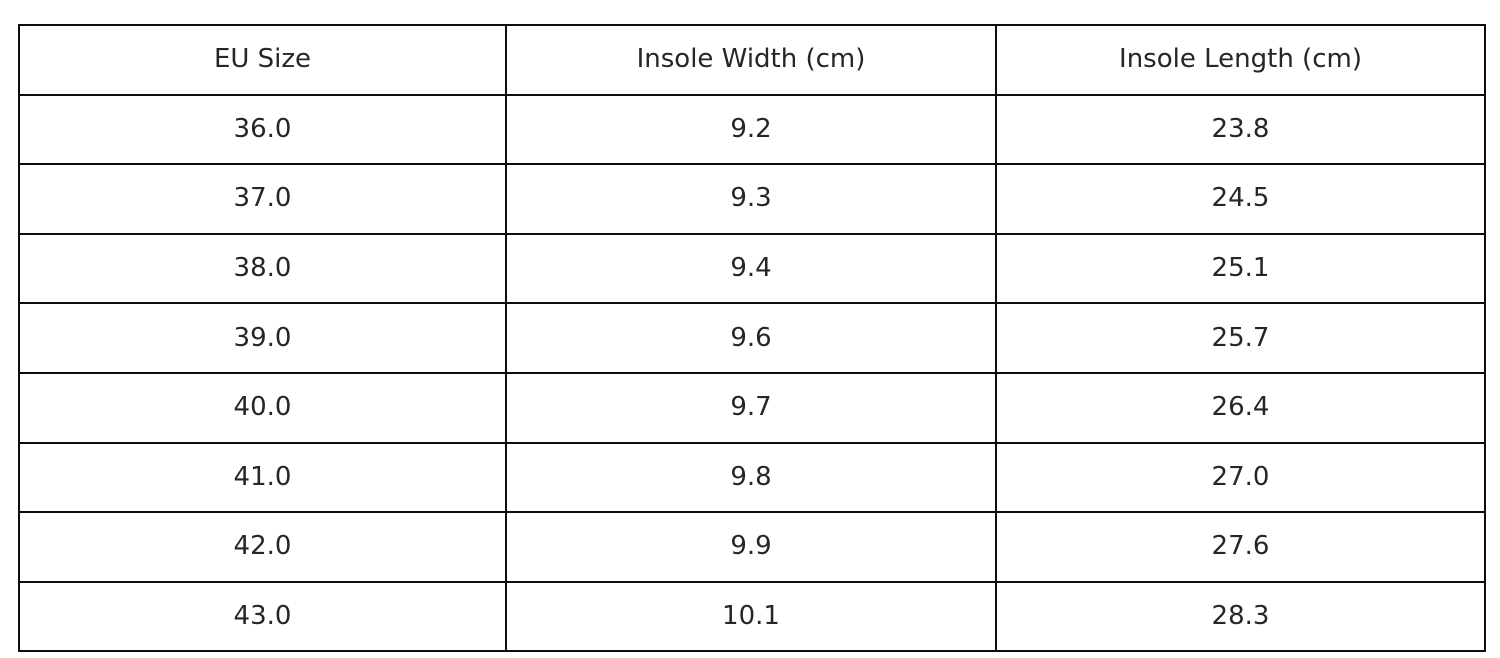  Describe the element at coordinates (262, 268) in the screenshot. I see `cell-eu-size: 38.0` at that location.